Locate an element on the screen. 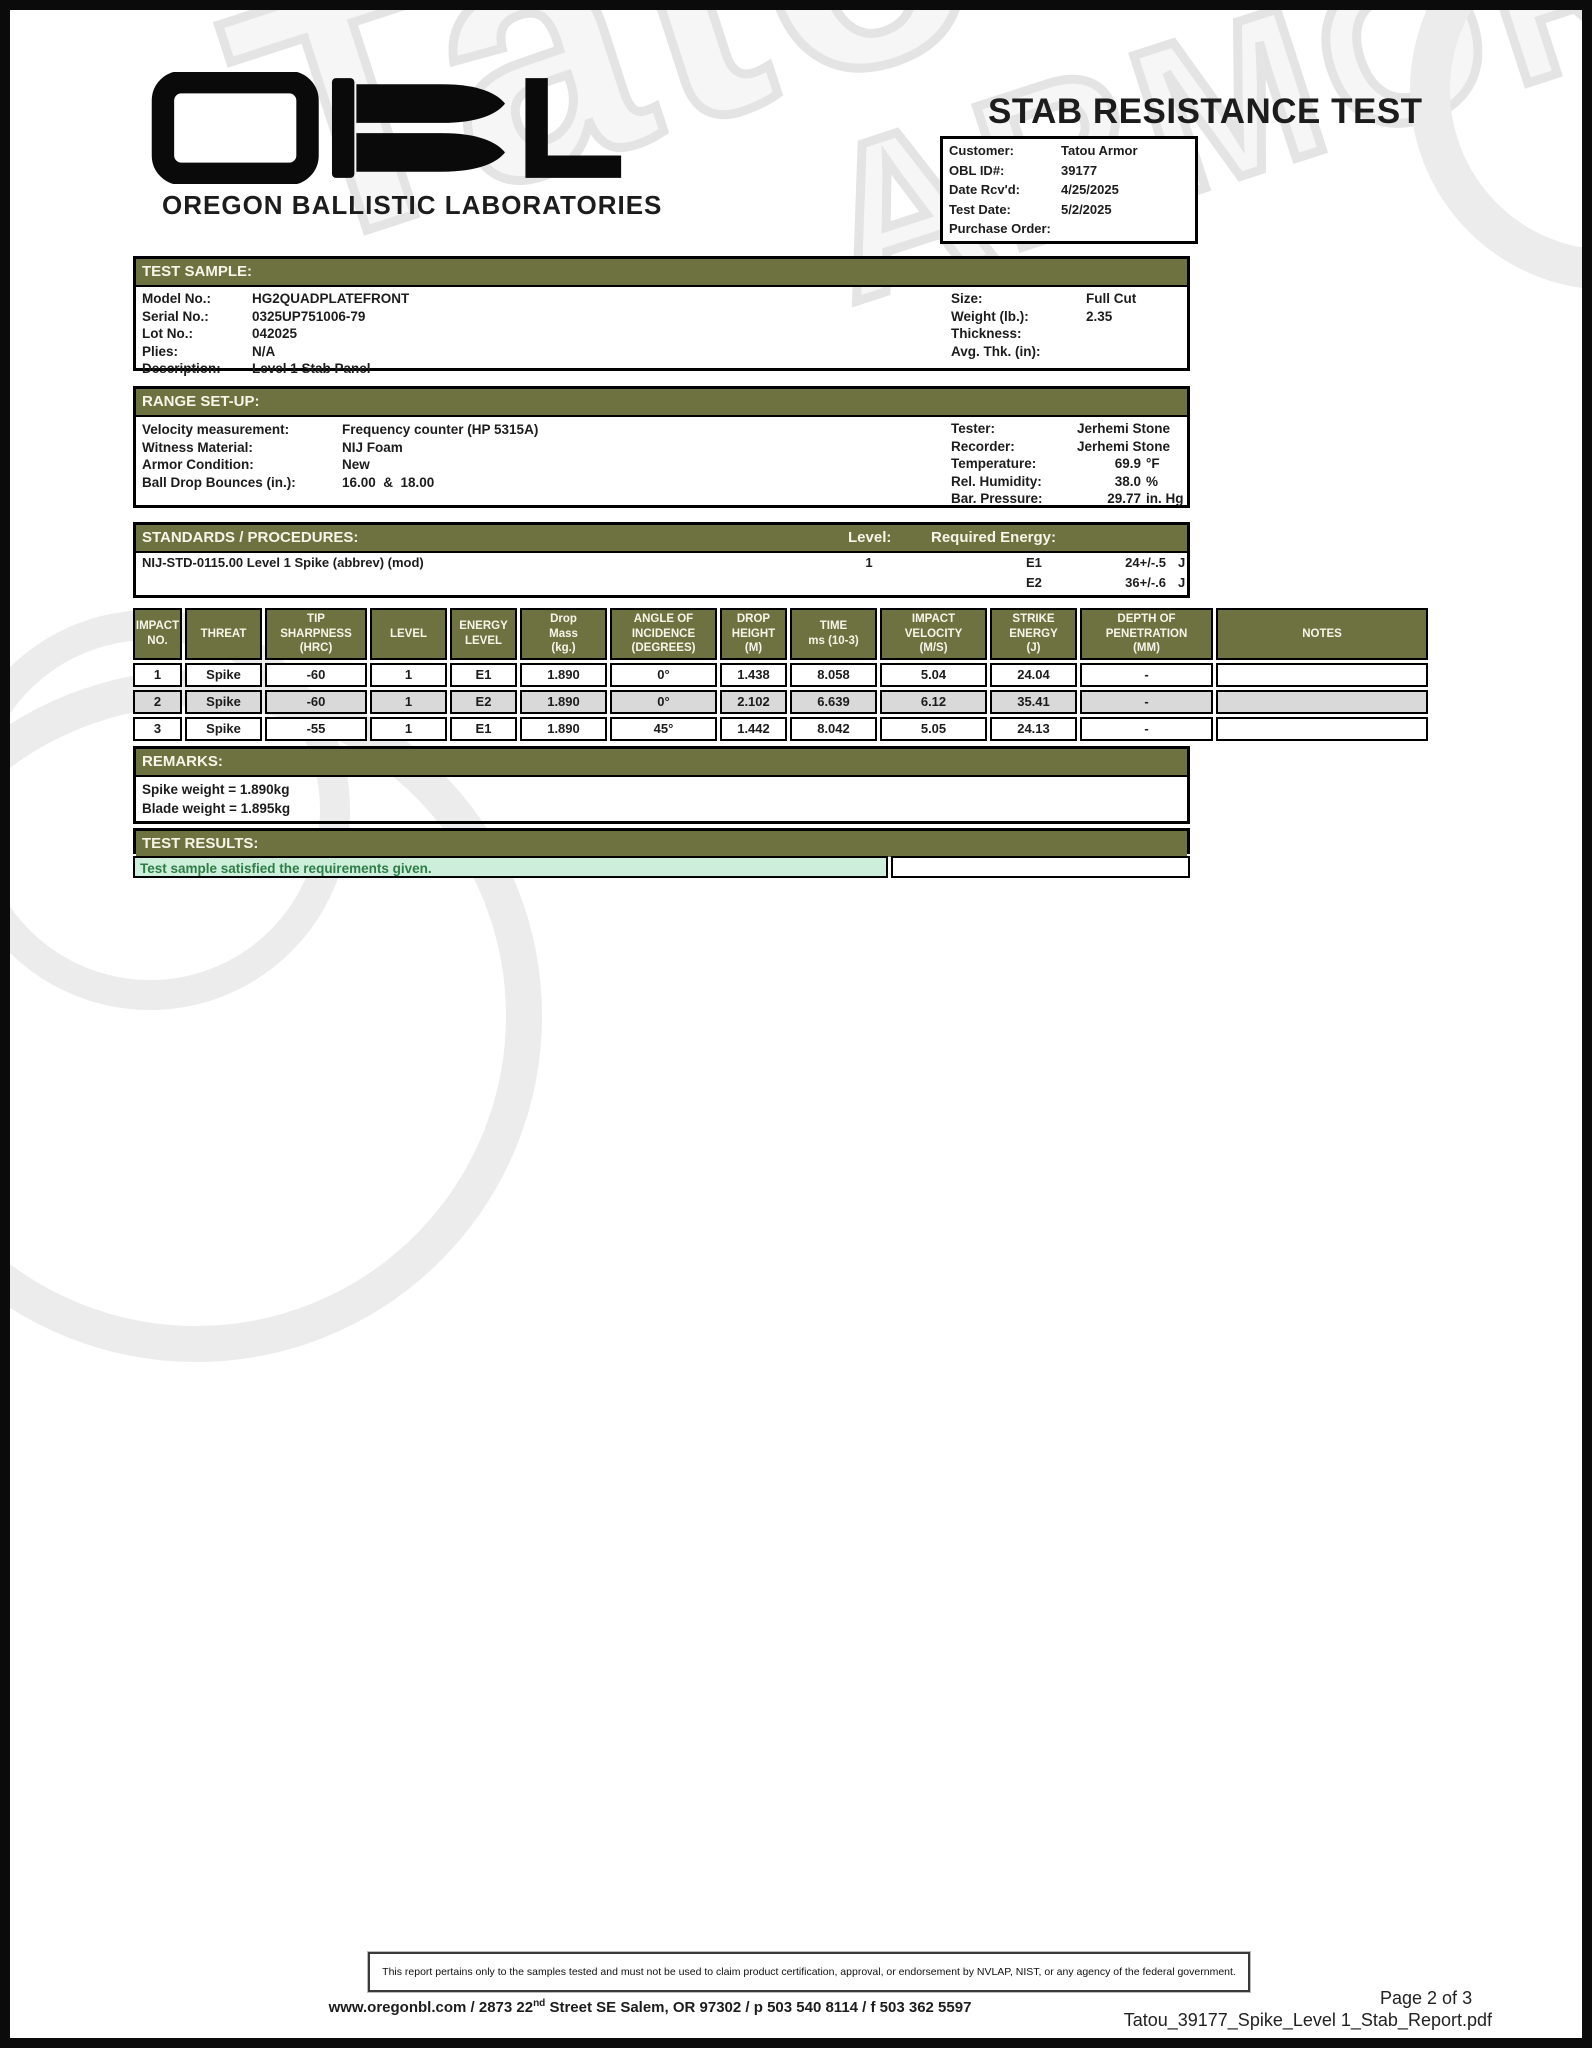 This screenshot has height=2048, width=1592. watermark-corner-shape is located at coordinates (1496, 150).